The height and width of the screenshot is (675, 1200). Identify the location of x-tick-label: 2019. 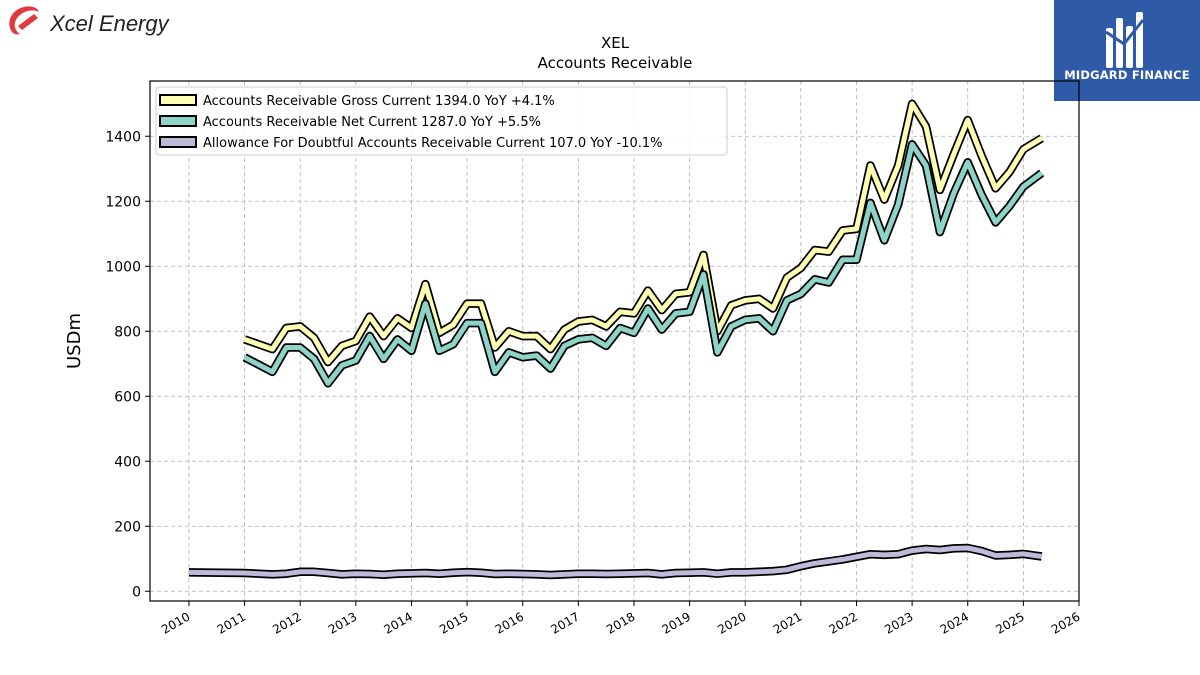
(676, 622).